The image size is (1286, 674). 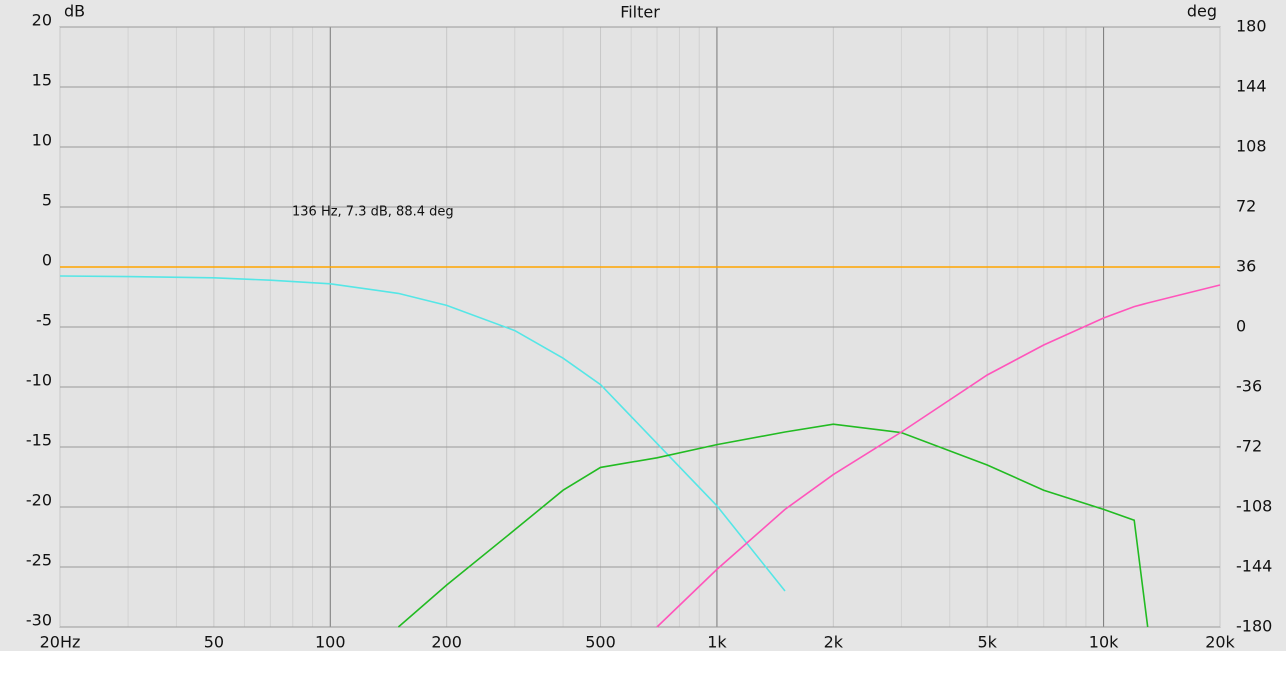 I want to click on x-tick-label: 500, so click(x=600, y=642).